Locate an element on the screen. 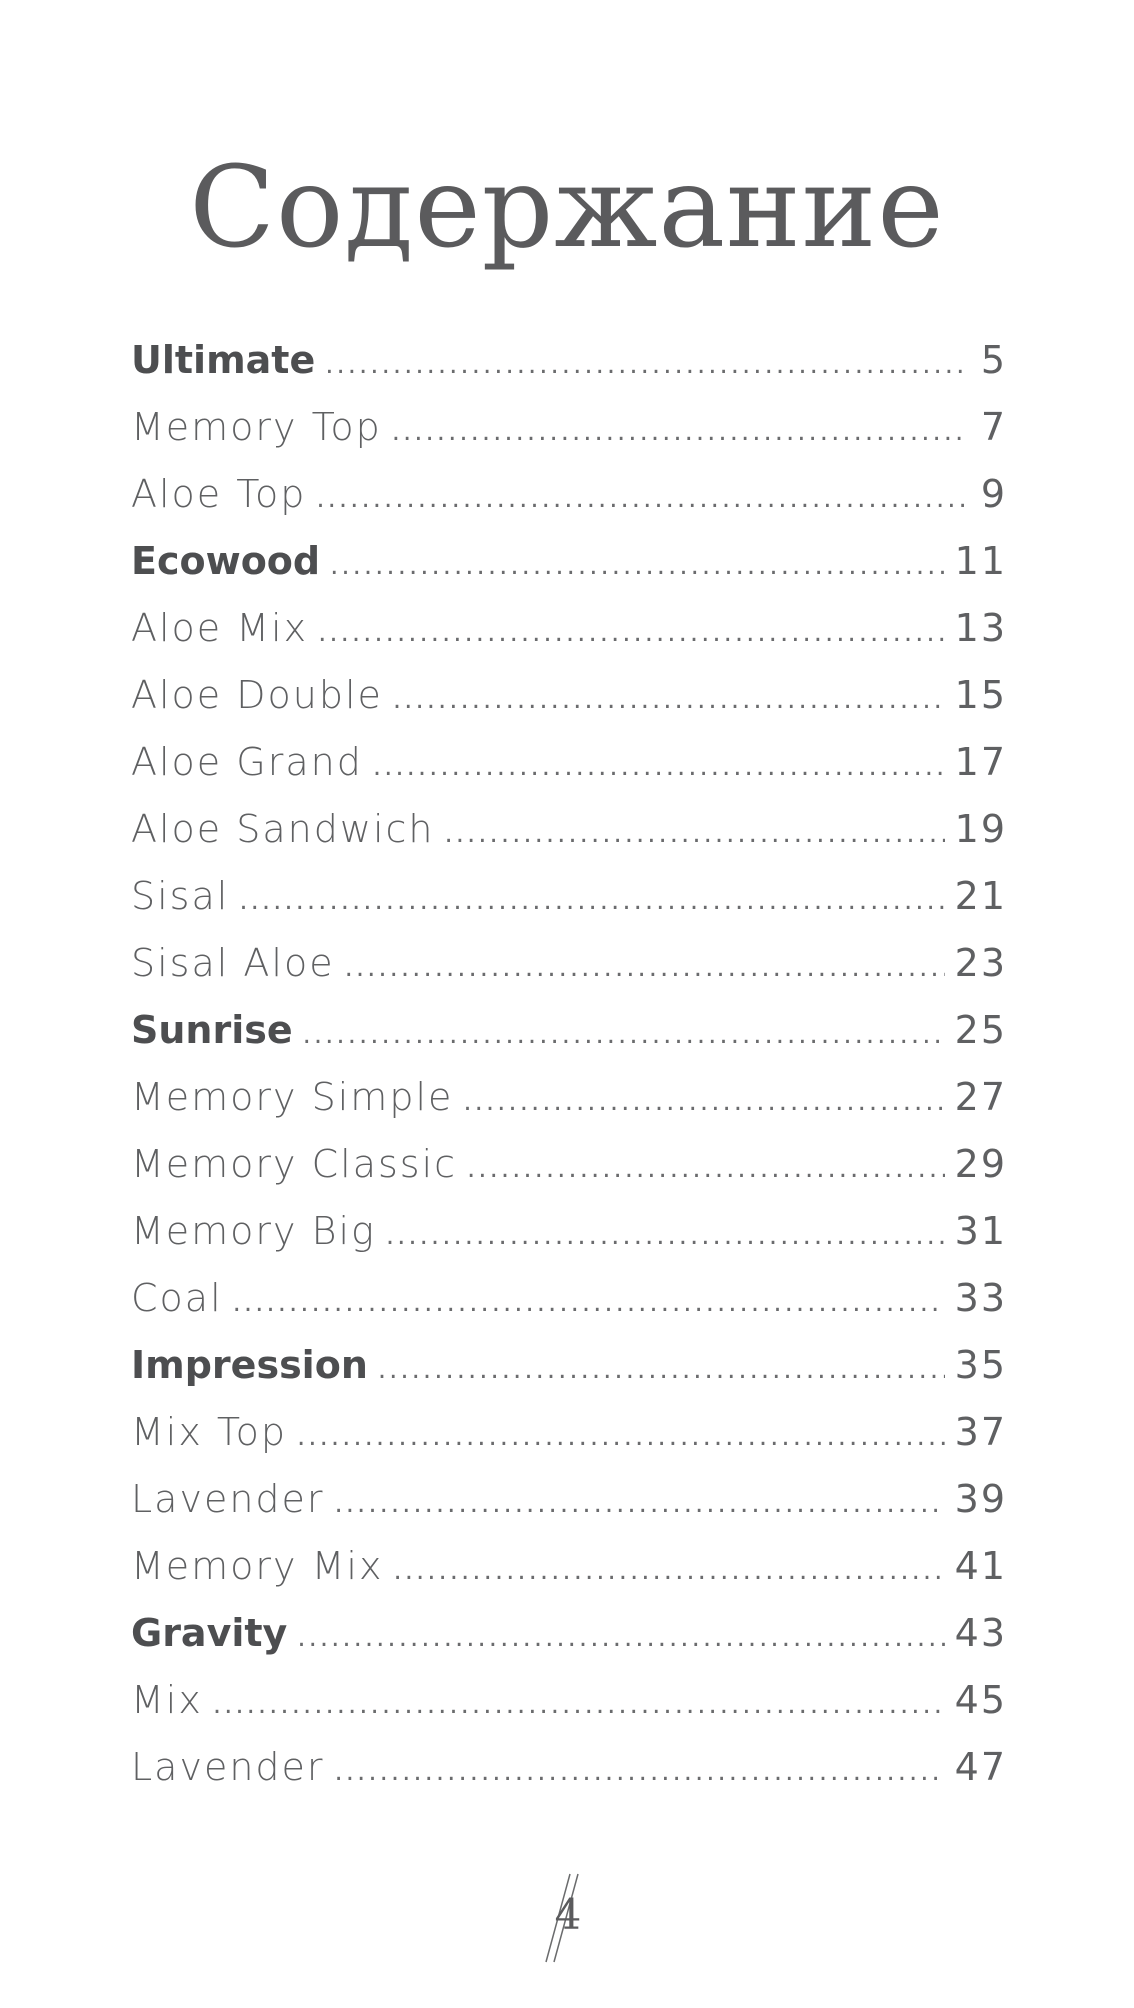  toc-entry-label: Impression is located at coordinates (249, 1365).